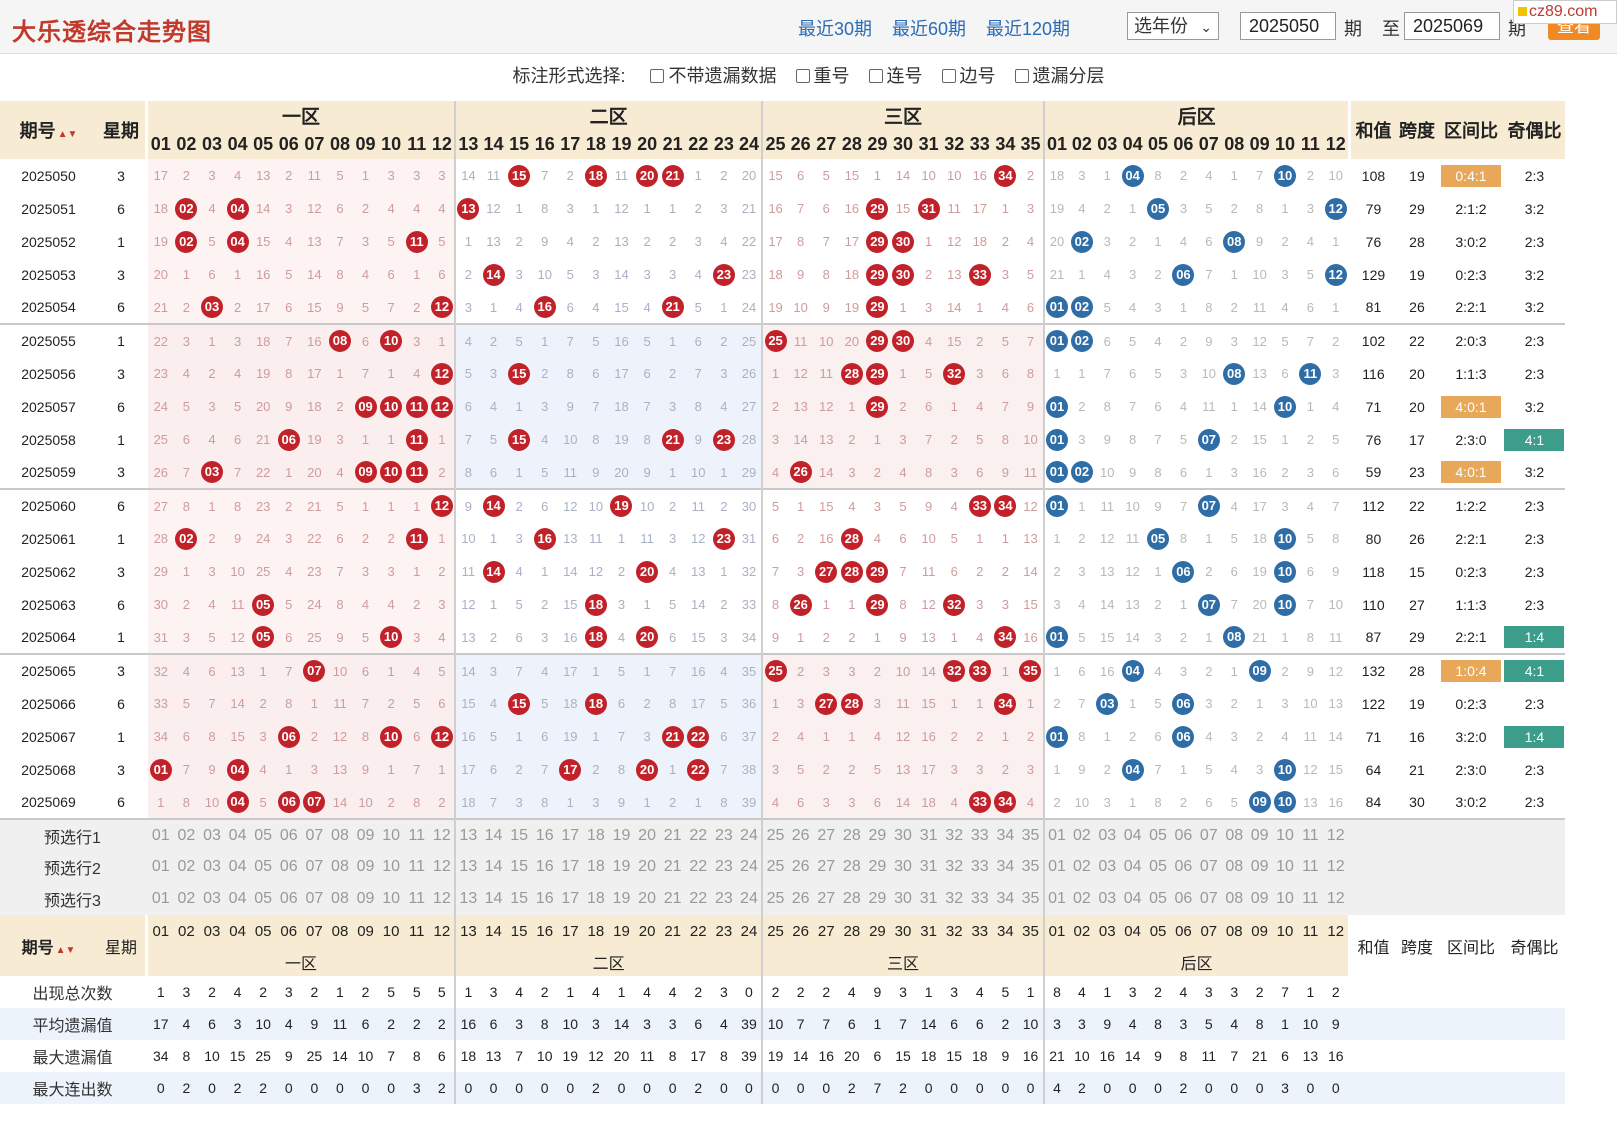 This screenshot has height=1126, width=1617. Describe the element at coordinates (1031, 899) in the screenshot. I see `preselect-number: 35` at that location.